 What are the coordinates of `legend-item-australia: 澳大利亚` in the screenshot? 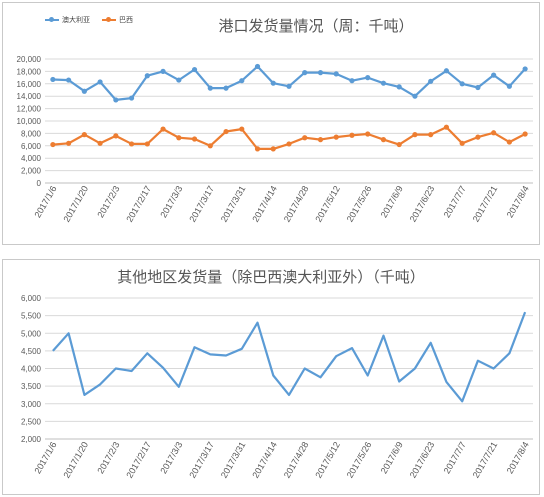 It's located at (67, 20).